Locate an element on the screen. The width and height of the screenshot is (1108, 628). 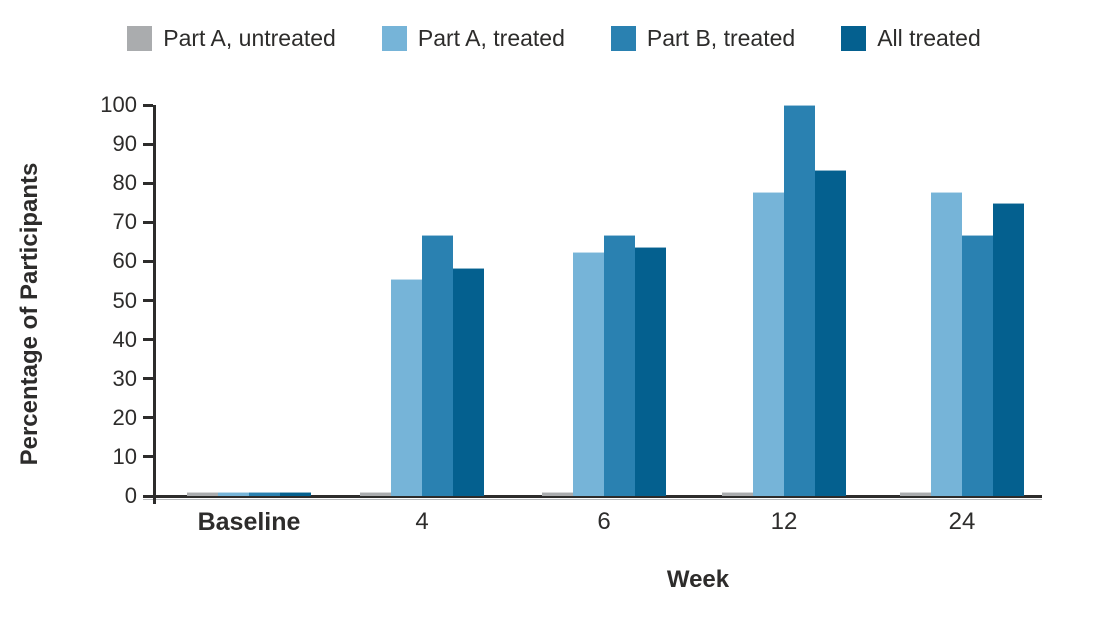
legend-label: Part A, untreated is located at coordinates (249, 38).